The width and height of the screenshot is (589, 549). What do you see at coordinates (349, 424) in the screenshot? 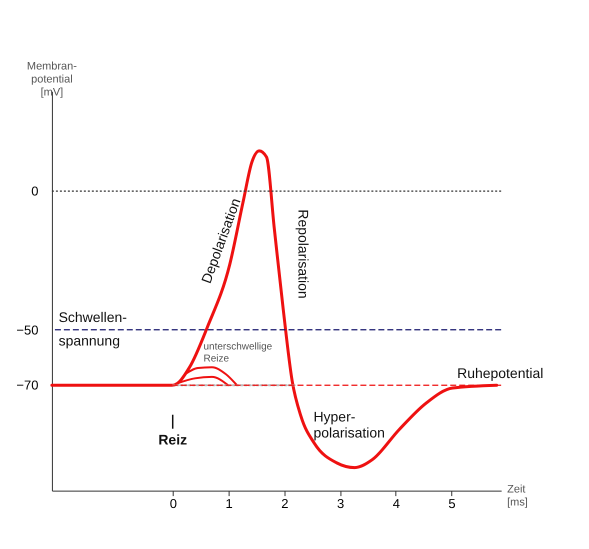
I see `annotation: Hyper- polarisation` at bounding box center [349, 424].